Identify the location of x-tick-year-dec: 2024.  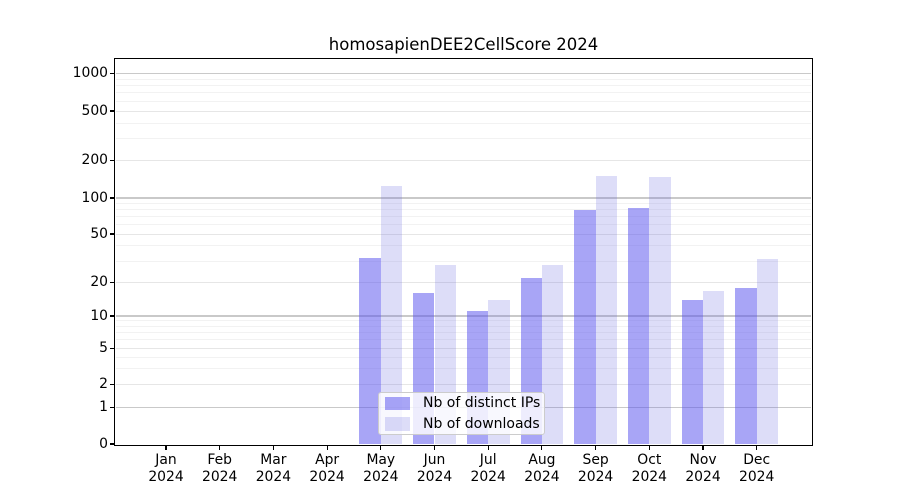
(757, 476).